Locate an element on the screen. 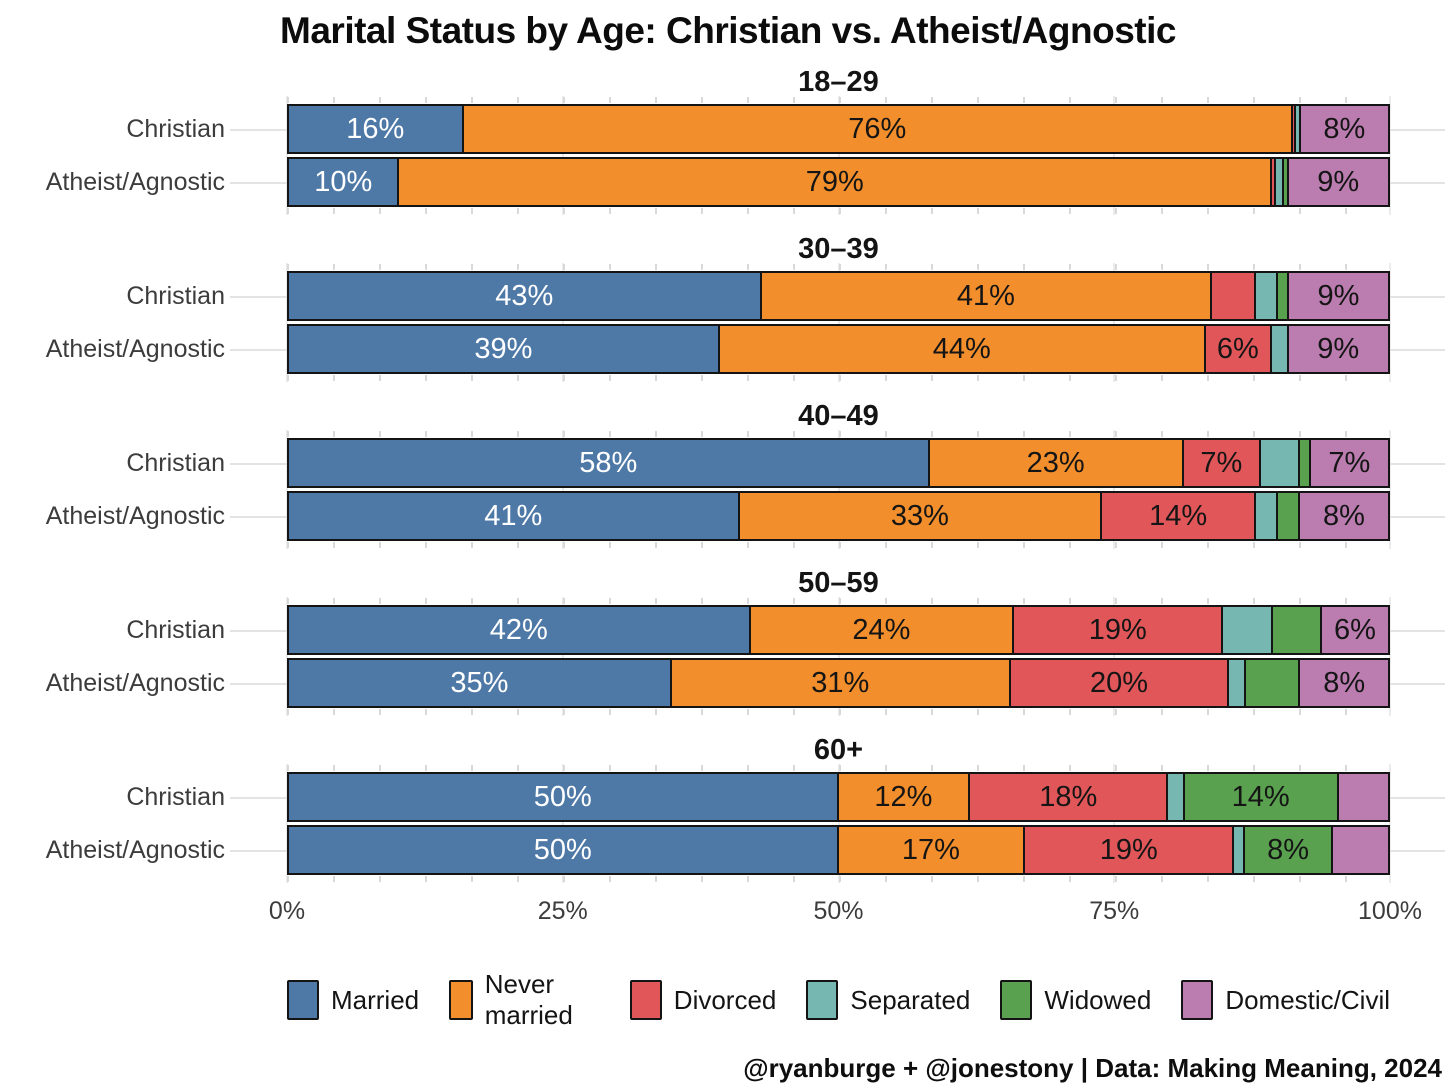 The height and width of the screenshot is (1092, 1456). segment-never_married: 79% is located at coordinates (835, 182).